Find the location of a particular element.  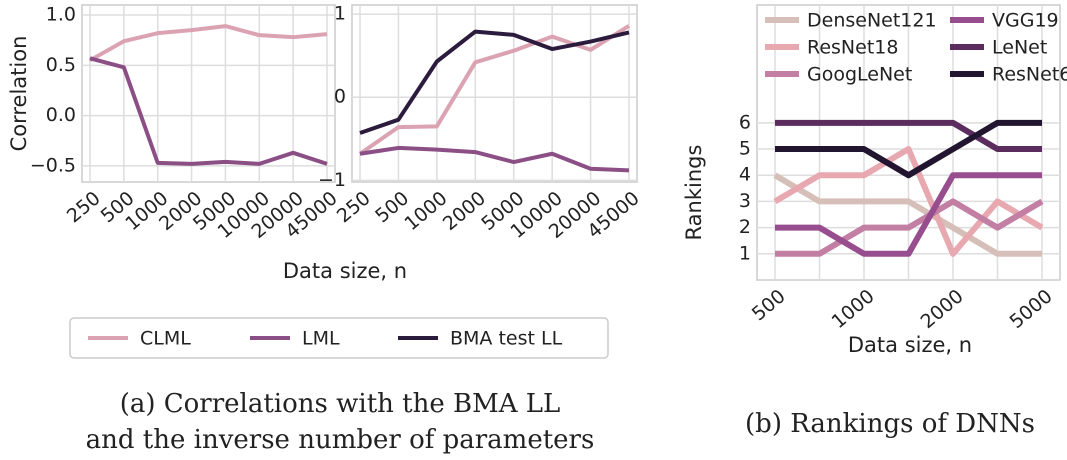

y-axis-label: Rankings is located at coordinates (694, 193).